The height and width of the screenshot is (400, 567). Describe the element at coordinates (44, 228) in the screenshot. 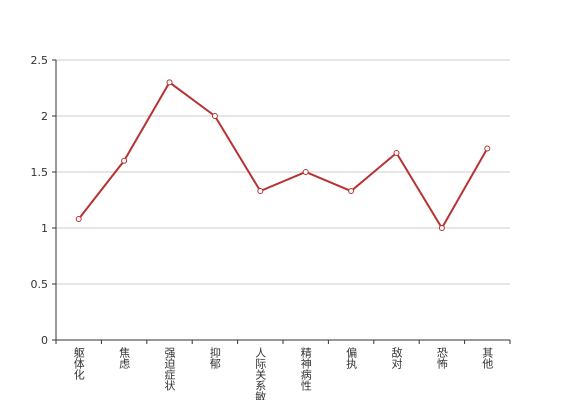

I see `y-tick-label: 1` at that location.